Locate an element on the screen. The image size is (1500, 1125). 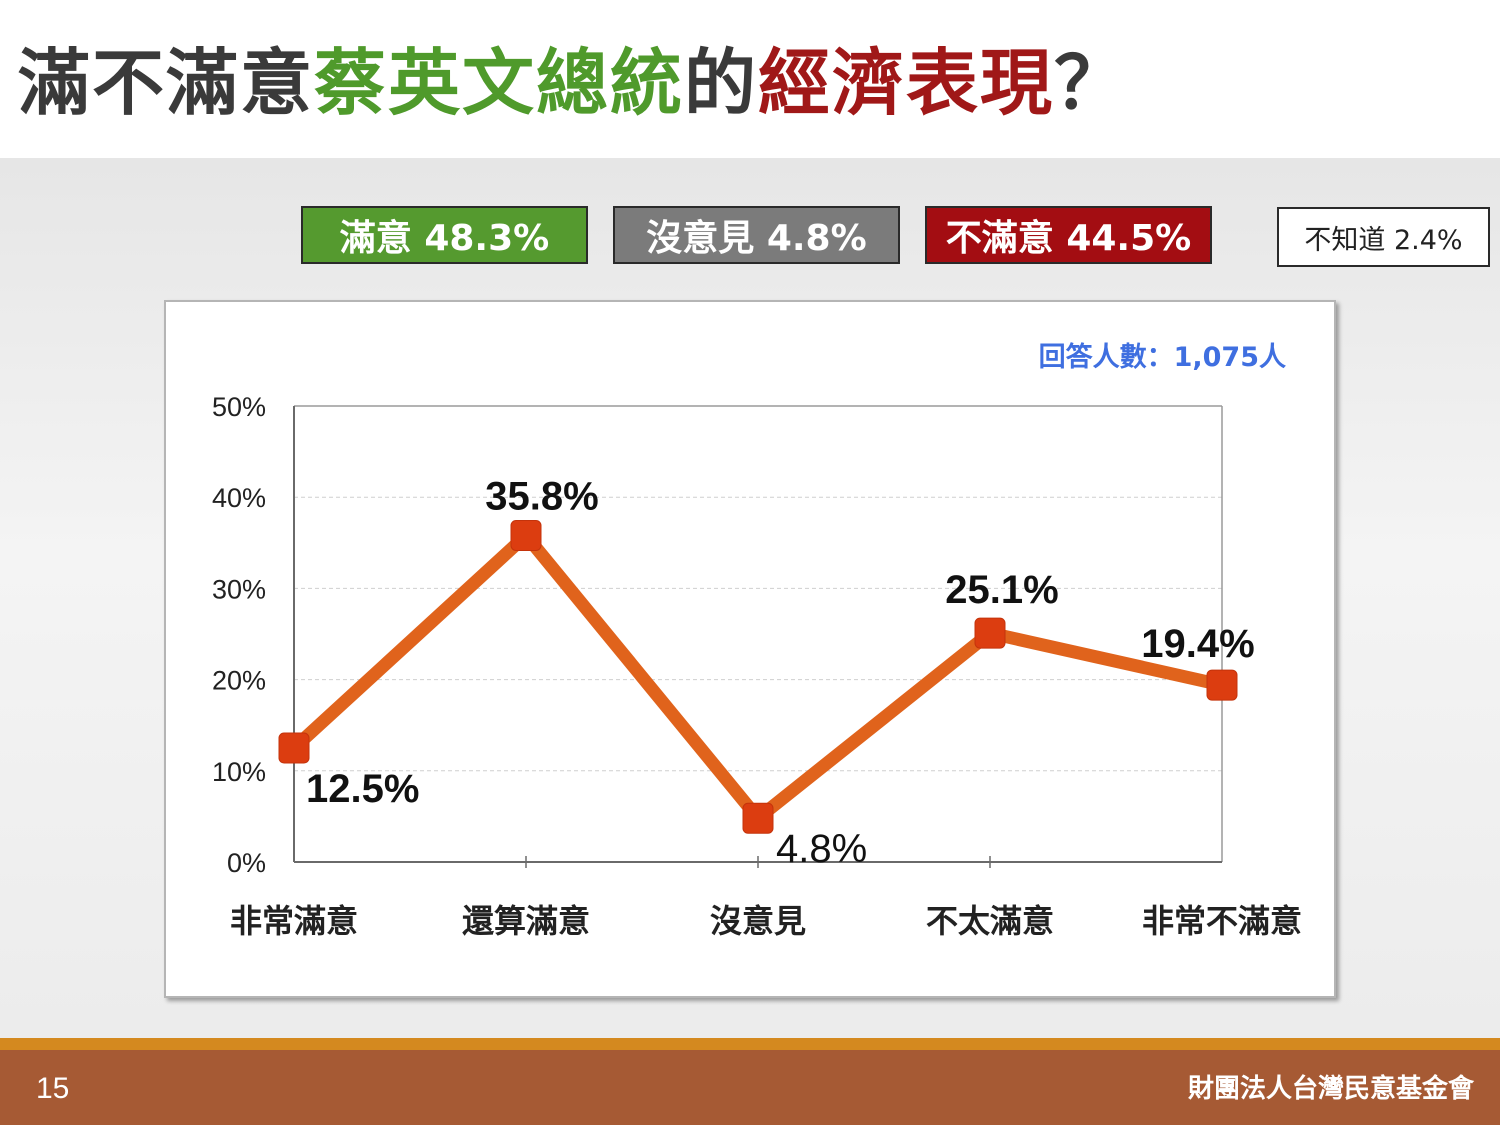
y-tick-label: 50% is located at coordinates (239, 407).